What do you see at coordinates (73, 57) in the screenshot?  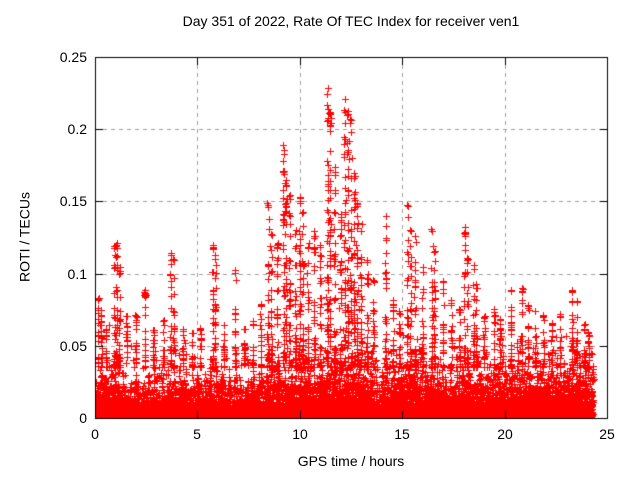 I see `y-tick-label: 0.25` at bounding box center [73, 57].